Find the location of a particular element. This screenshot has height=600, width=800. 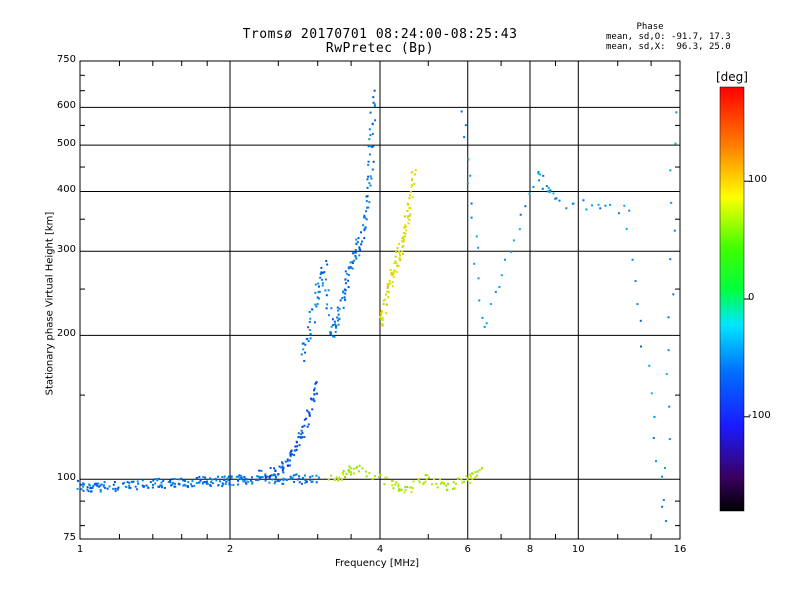

phase-stats-o: mean, sd,O: -91.7, 17.3 is located at coordinates (668, 37).